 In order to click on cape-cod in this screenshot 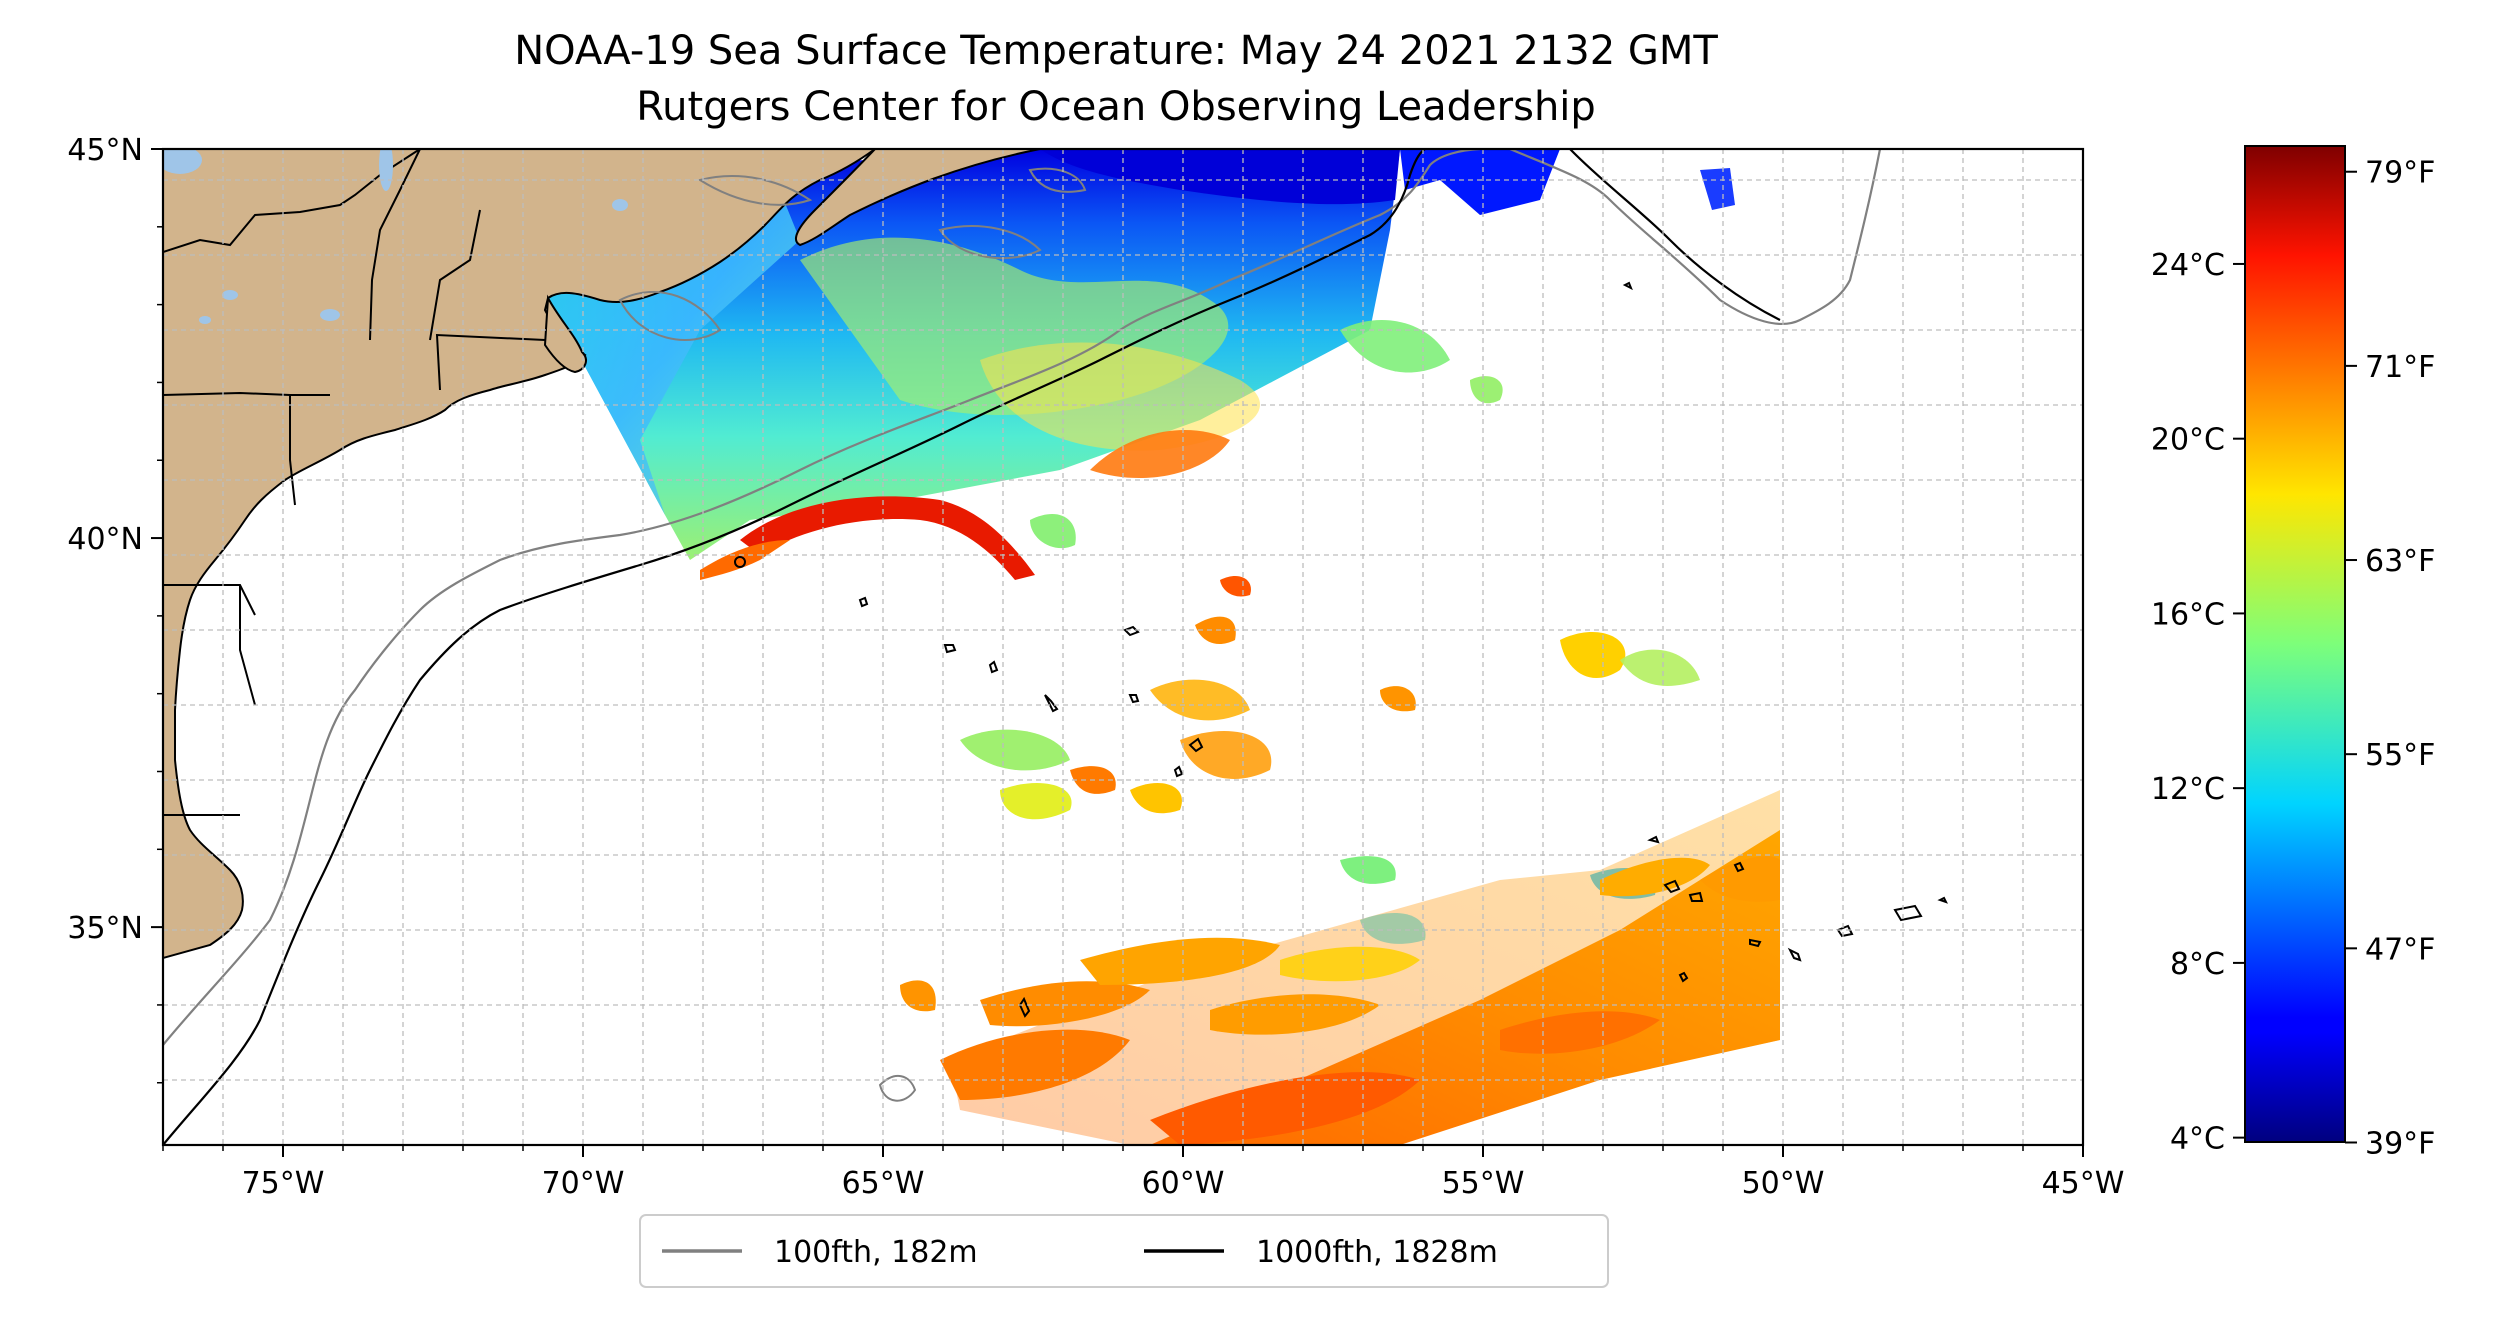, I will do `click(565, 334)`.